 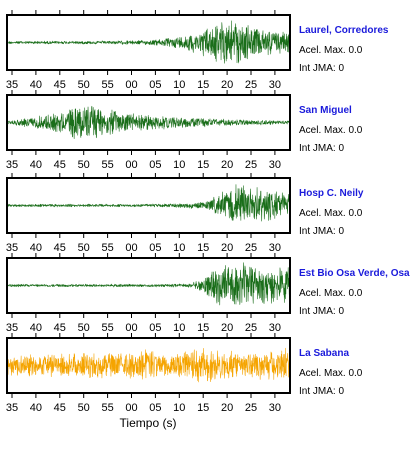 I want to click on x-axis-label: Tiempo (s), so click(x=148, y=423).